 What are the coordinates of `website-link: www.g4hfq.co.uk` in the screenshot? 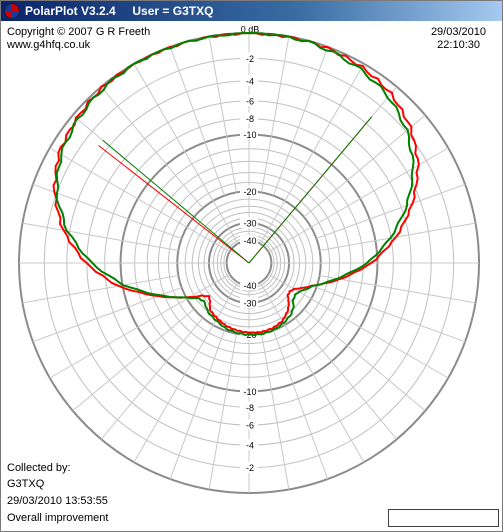 It's located at (49, 45).